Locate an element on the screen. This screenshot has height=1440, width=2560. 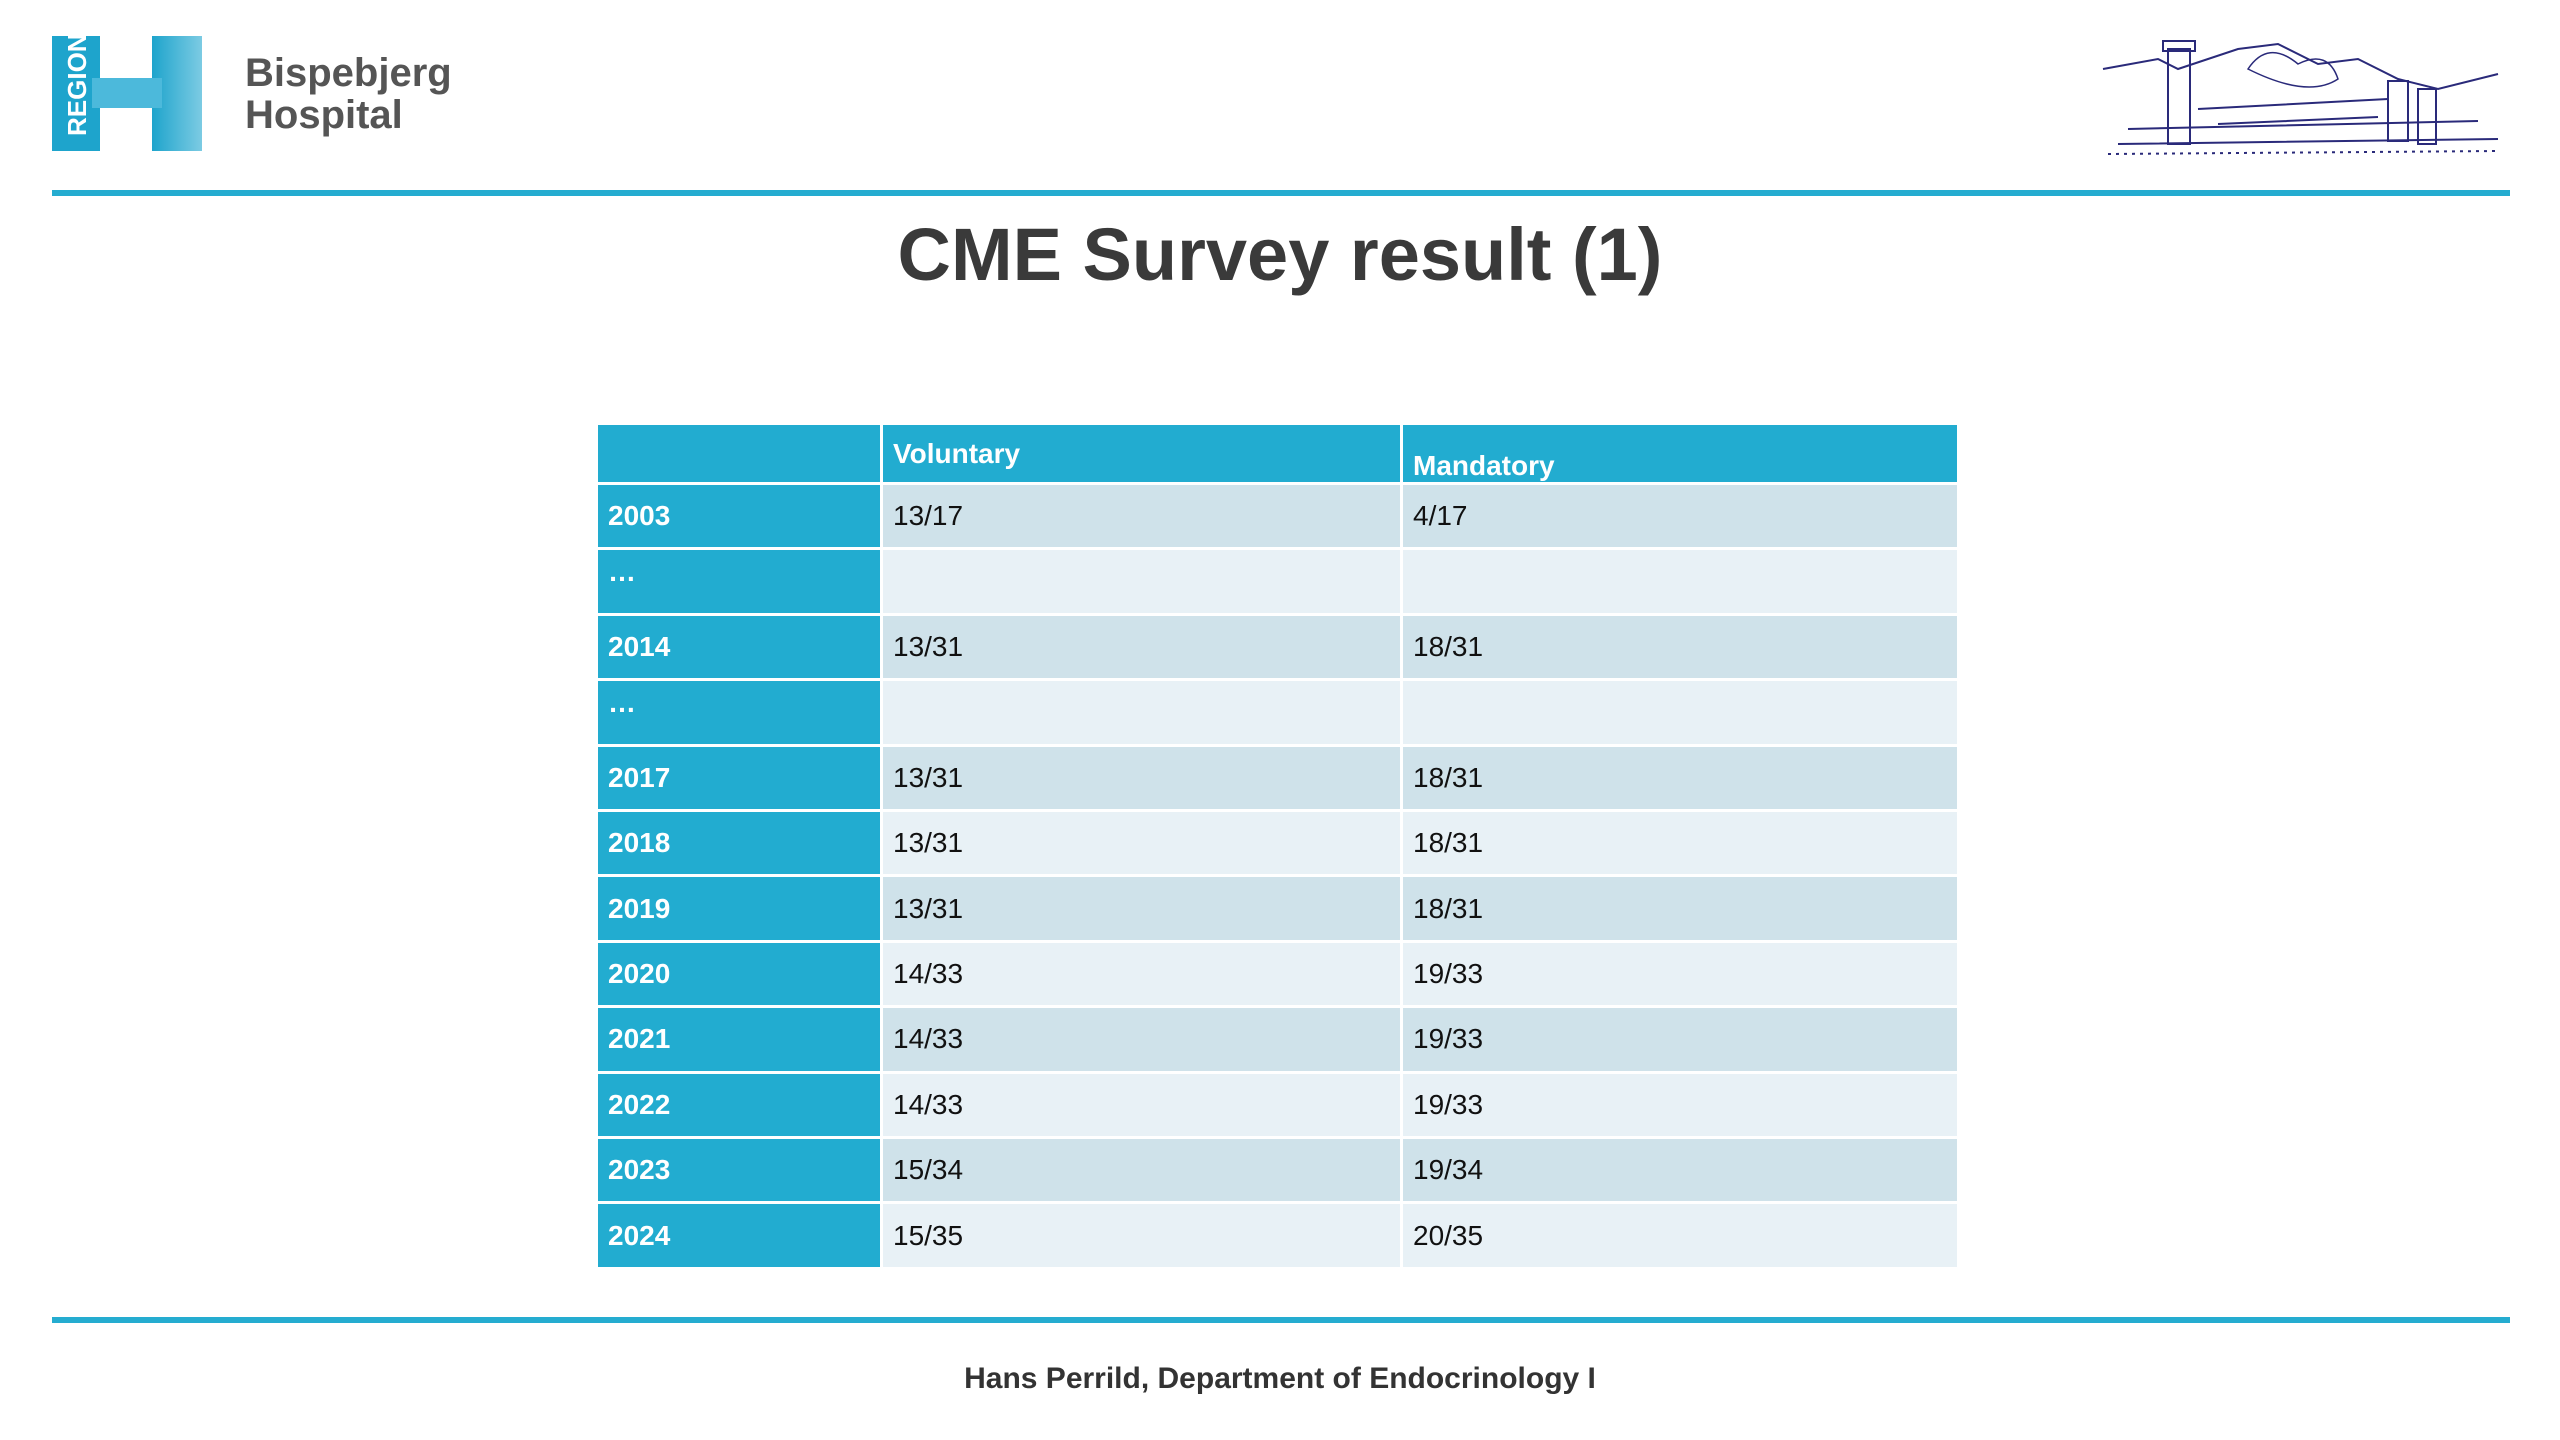
year-cell: 2022 is located at coordinates (739, 1104).